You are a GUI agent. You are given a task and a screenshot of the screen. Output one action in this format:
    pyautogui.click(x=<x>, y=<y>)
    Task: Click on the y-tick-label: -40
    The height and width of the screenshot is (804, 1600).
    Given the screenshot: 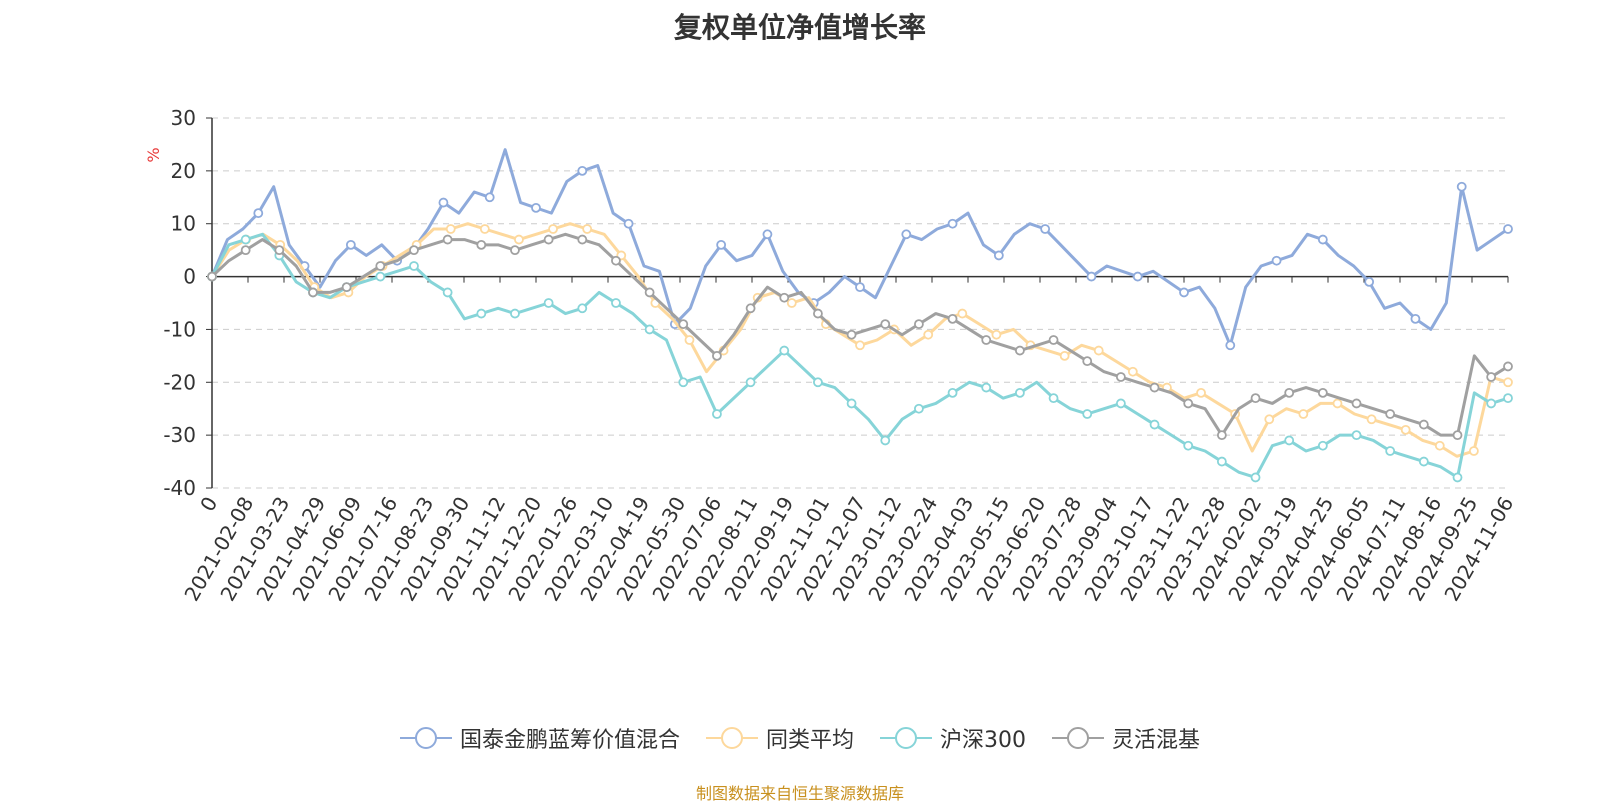 What is the action you would take?
    pyautogui.click(x=179, y=488)
    